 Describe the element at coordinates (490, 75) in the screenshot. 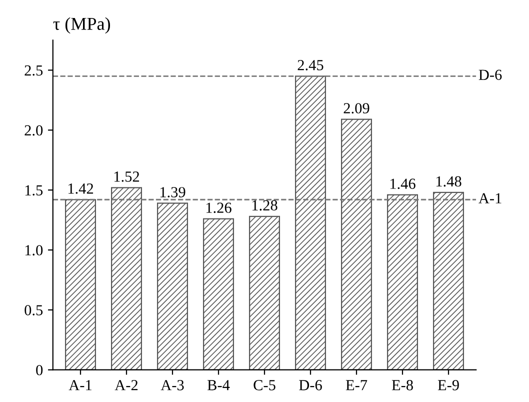

I see `ref-line-label: D-6` at that location.